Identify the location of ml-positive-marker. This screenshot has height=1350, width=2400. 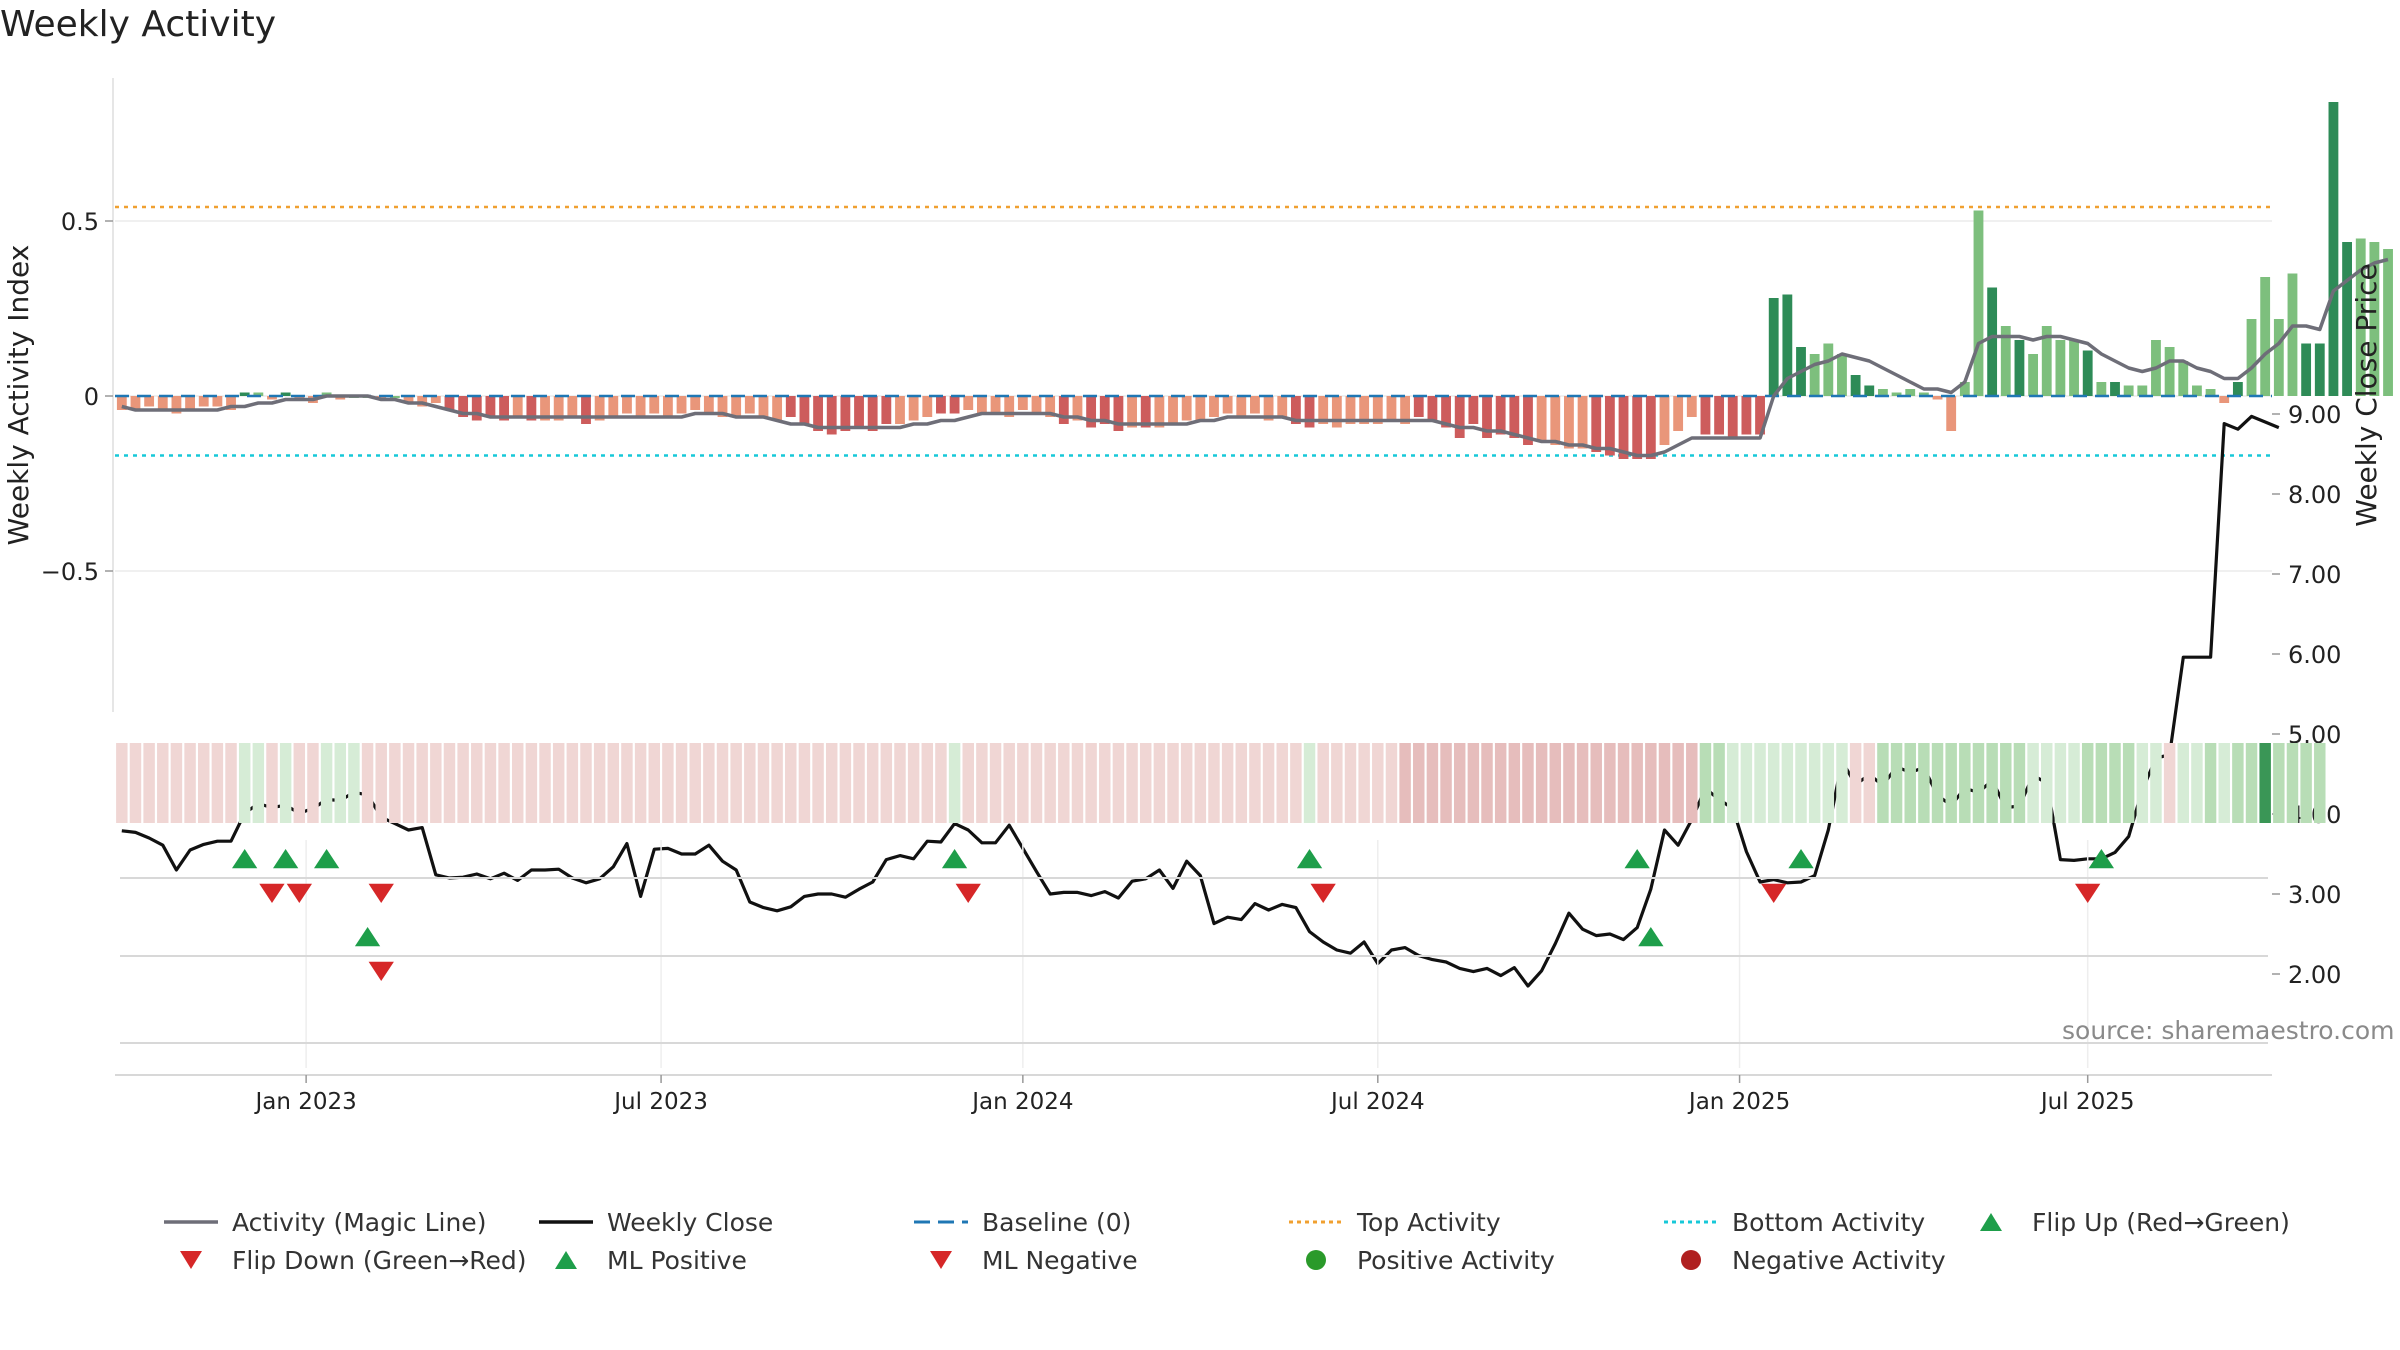
(1651, 937).